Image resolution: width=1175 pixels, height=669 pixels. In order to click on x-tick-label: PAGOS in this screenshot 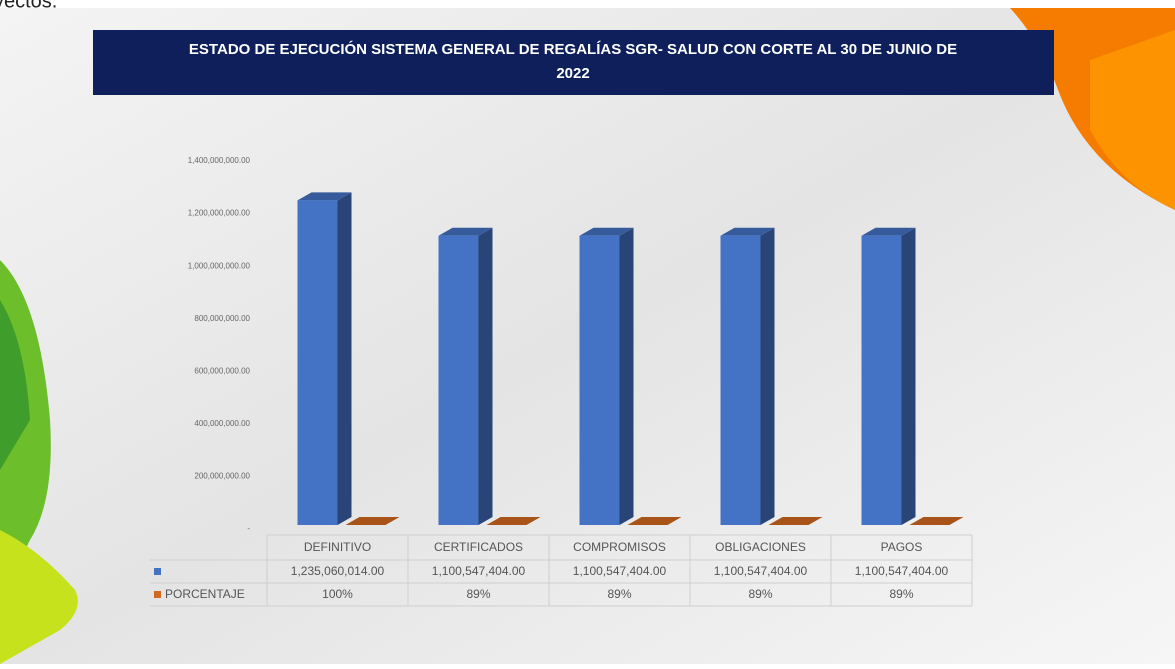, I will do `click(902, 547)`.